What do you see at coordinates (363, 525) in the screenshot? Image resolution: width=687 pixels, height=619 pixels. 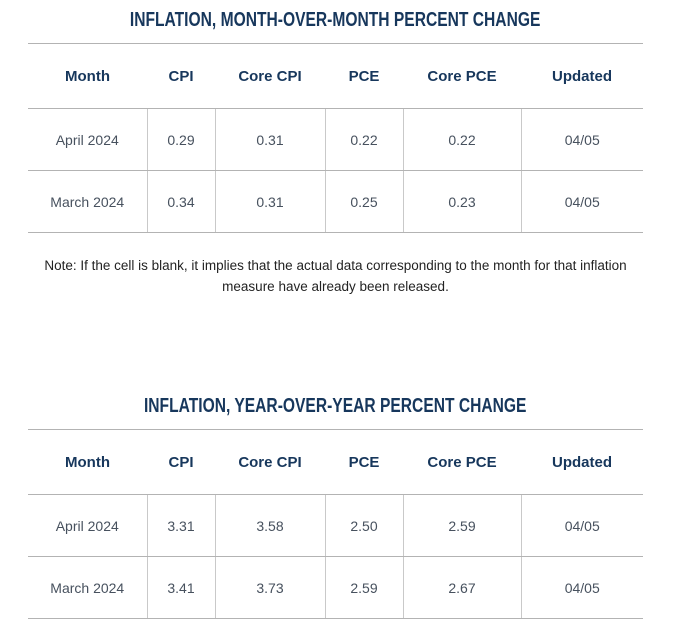 I see `cell-pce: 2.50` at bounding box center [363, 525].